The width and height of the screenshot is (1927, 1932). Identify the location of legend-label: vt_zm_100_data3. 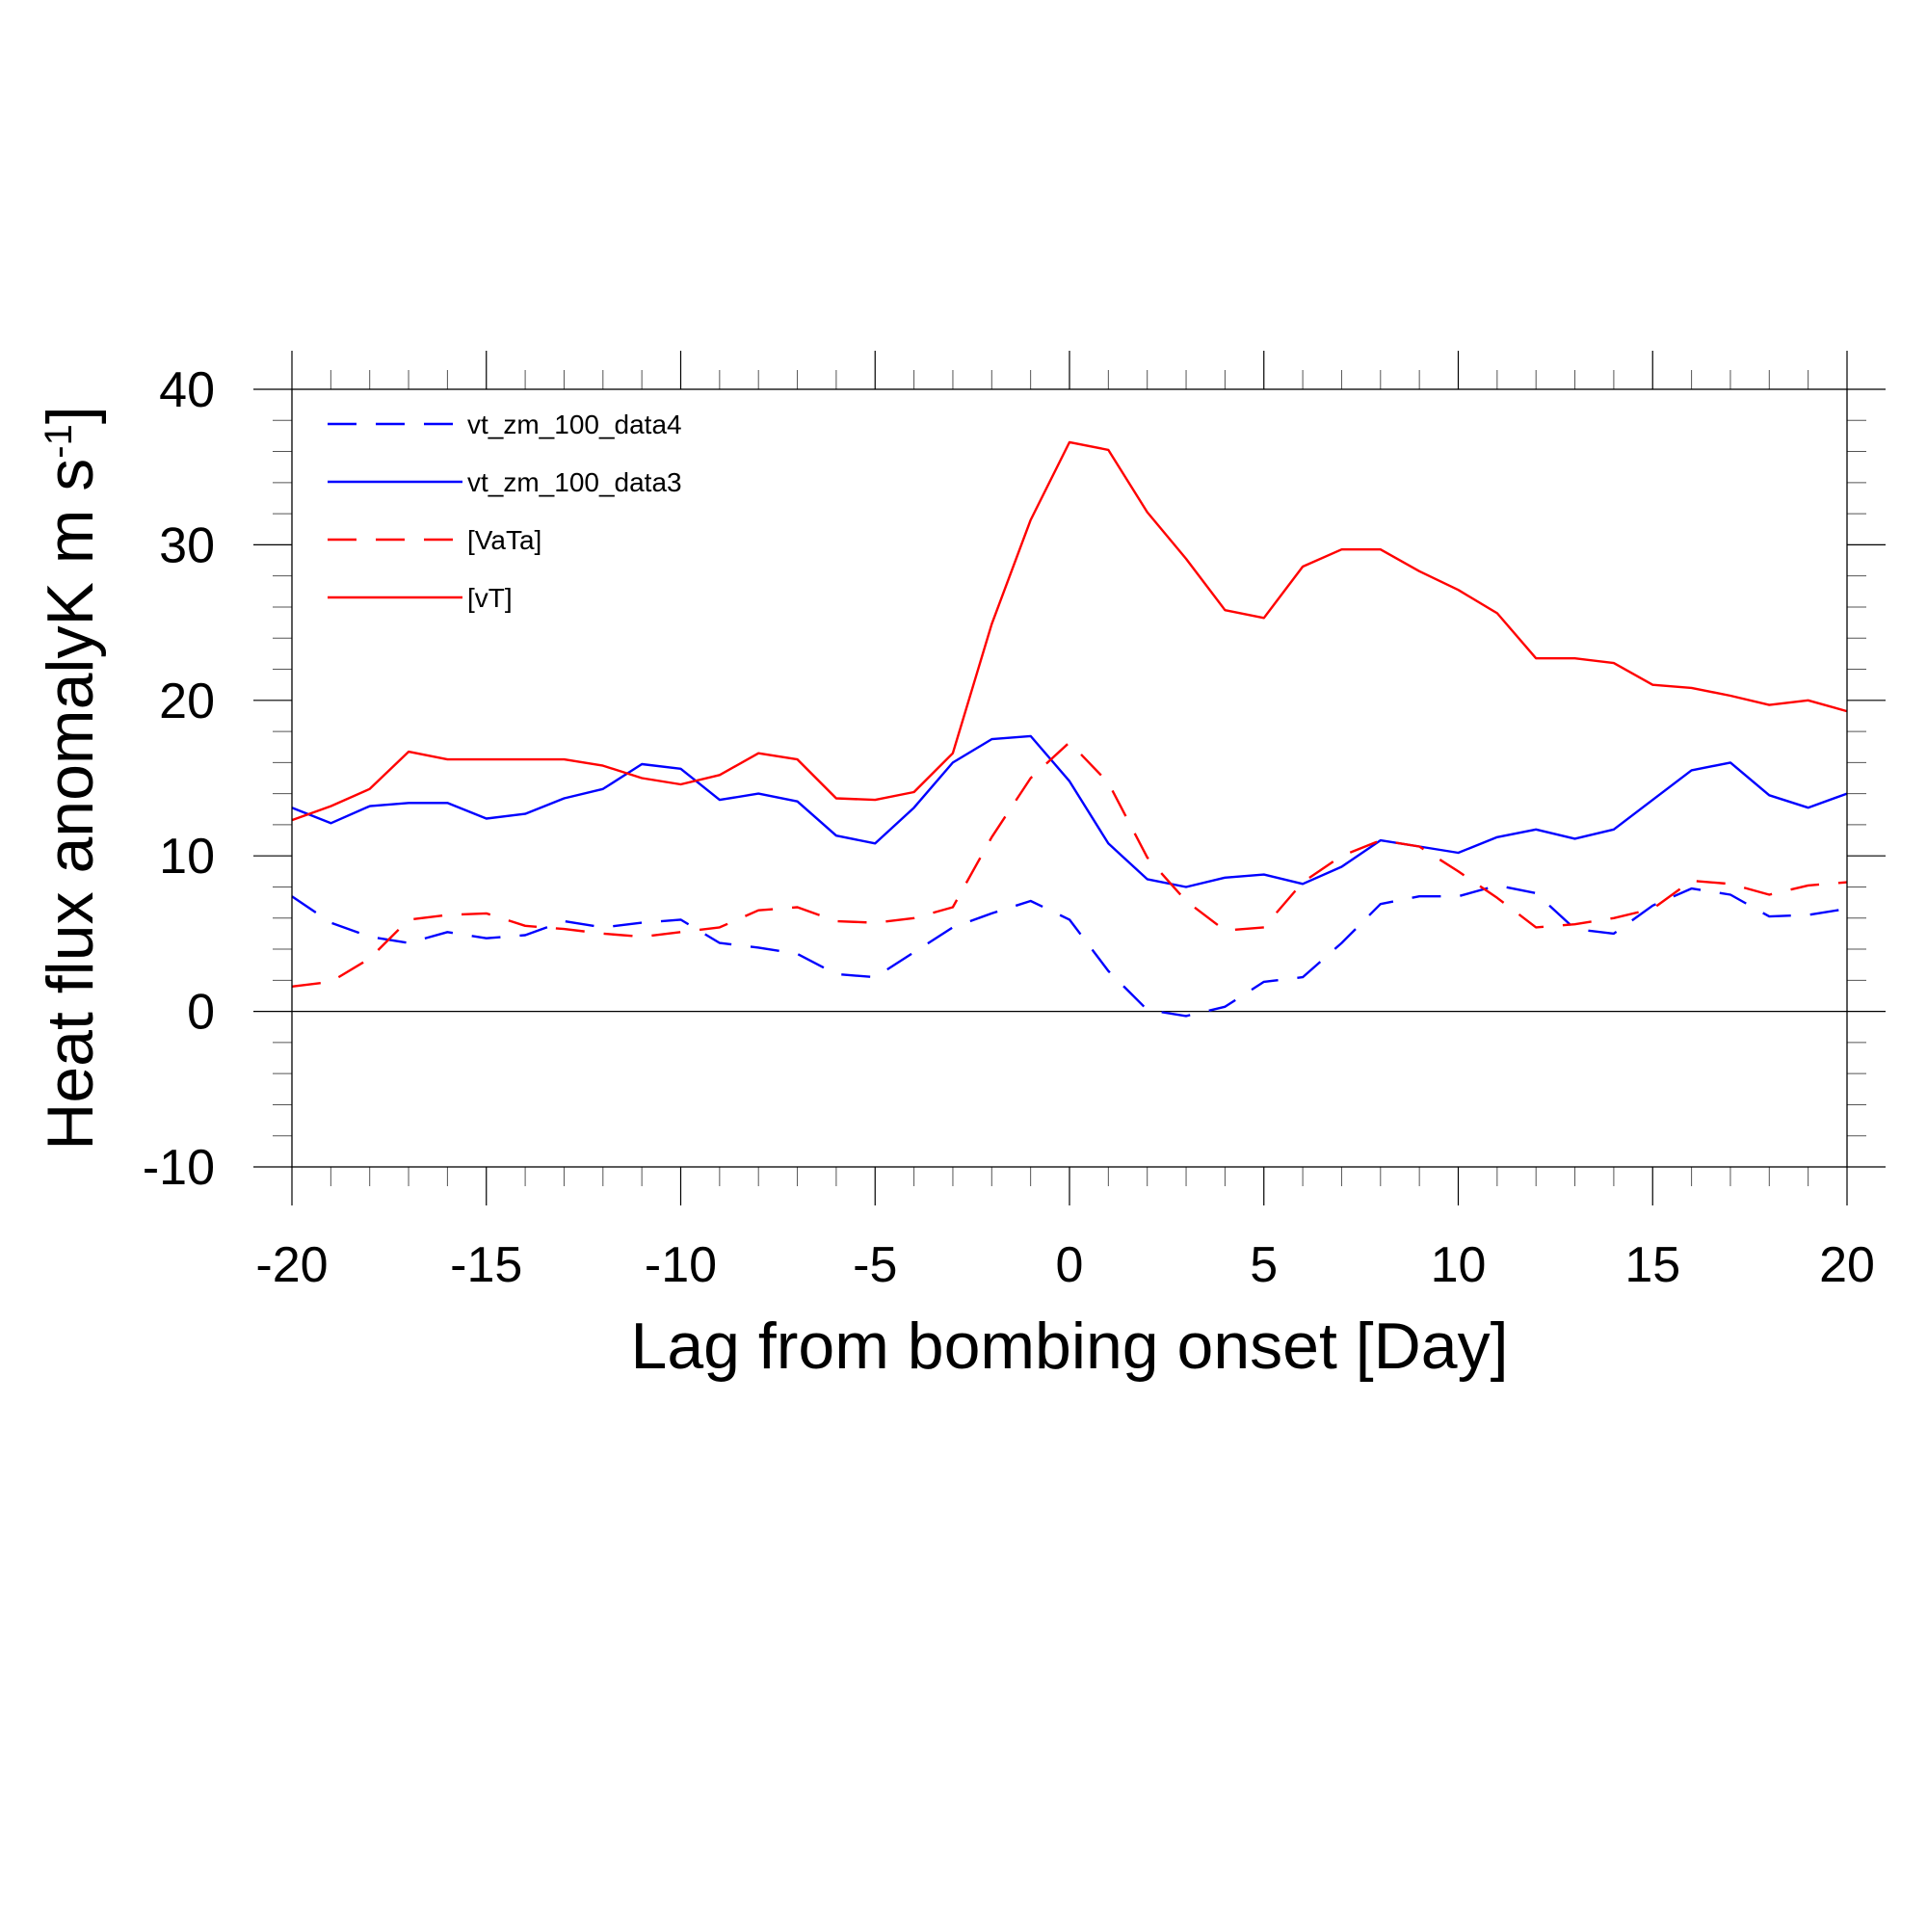
(574, 482).